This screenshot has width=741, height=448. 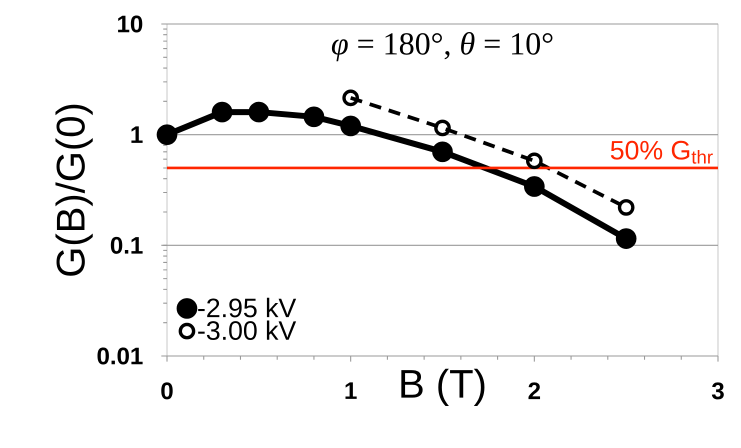 I want to click on x-tick-label: 0, so click(x=167, y=391).